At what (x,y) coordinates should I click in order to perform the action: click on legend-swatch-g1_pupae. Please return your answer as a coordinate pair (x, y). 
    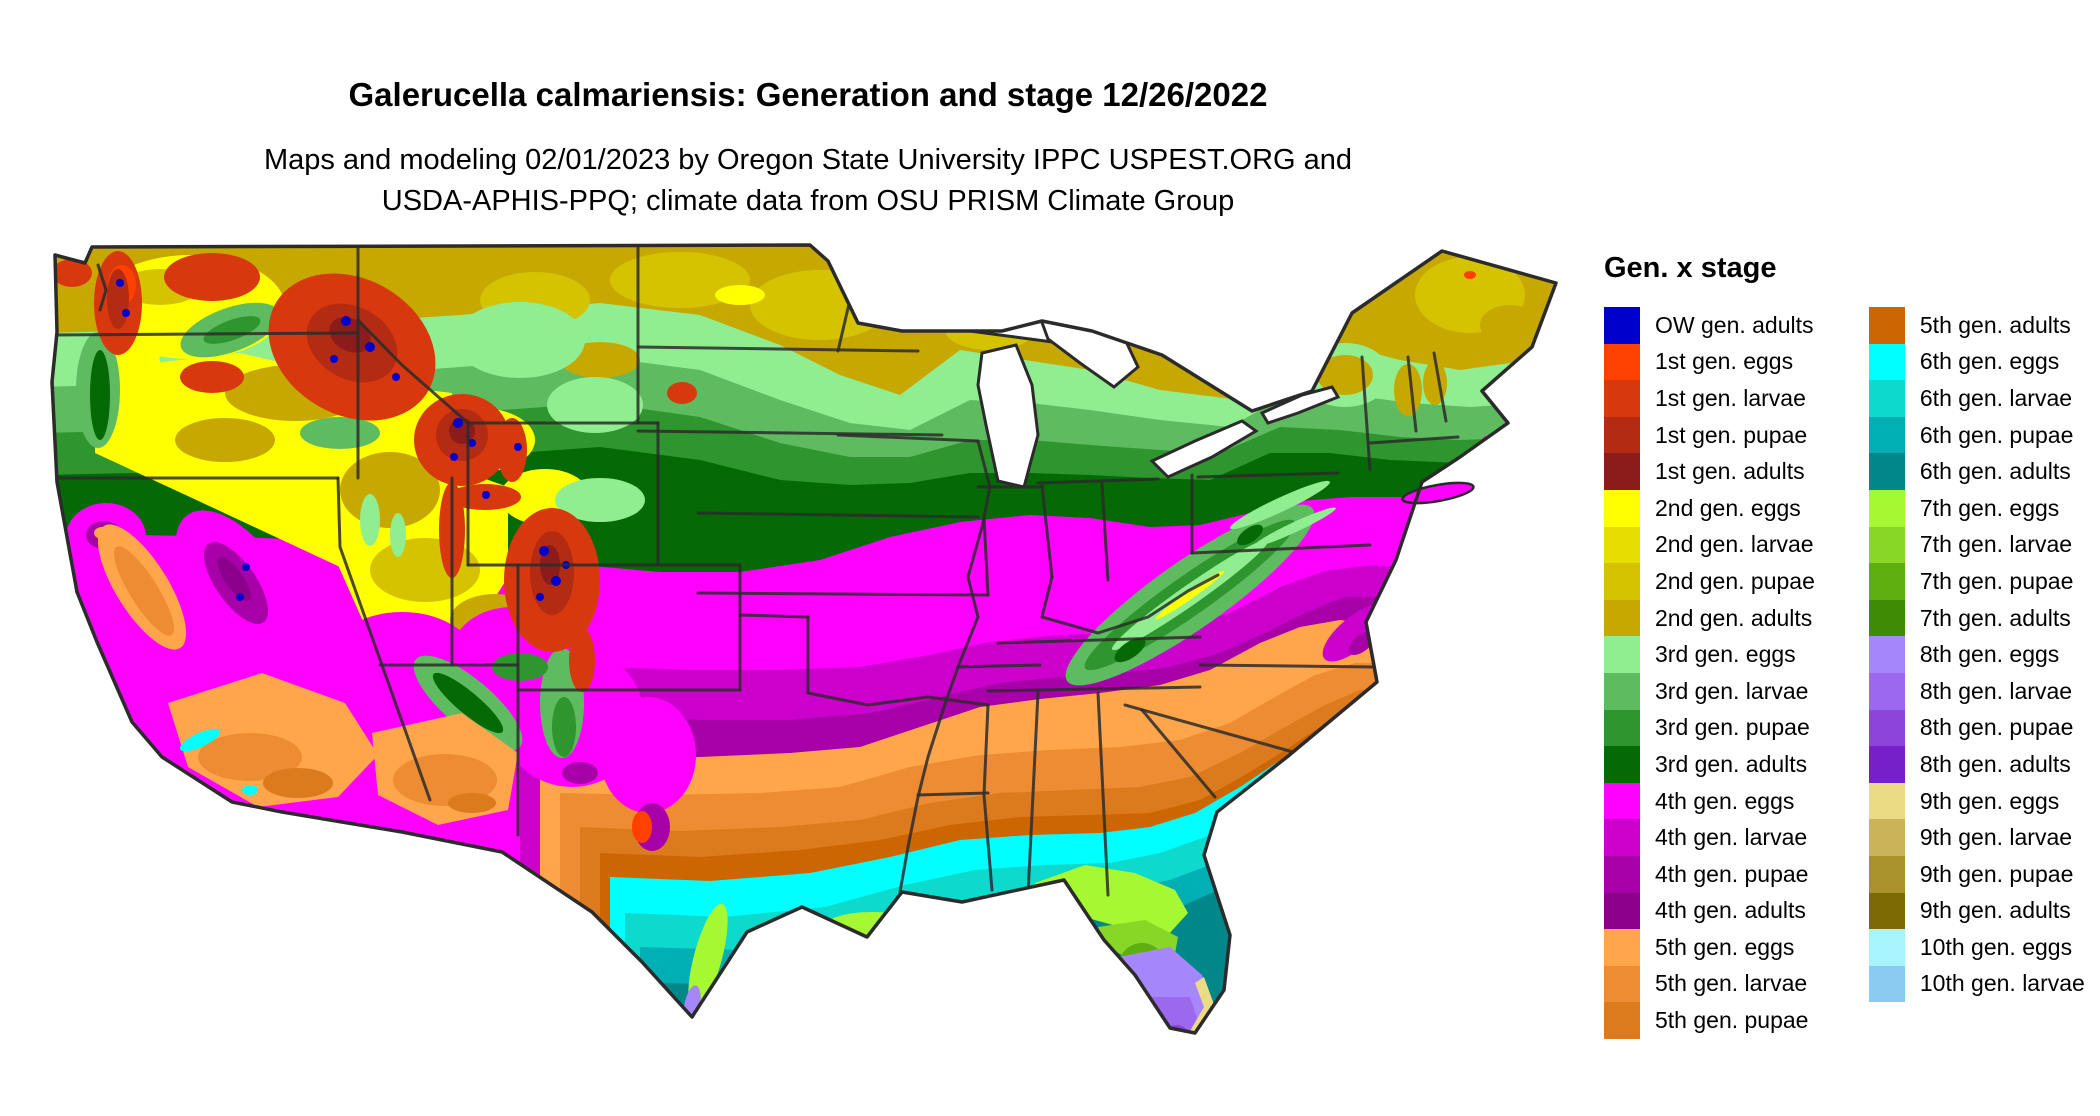
    Looking at the image, I should click on (1622, 435).